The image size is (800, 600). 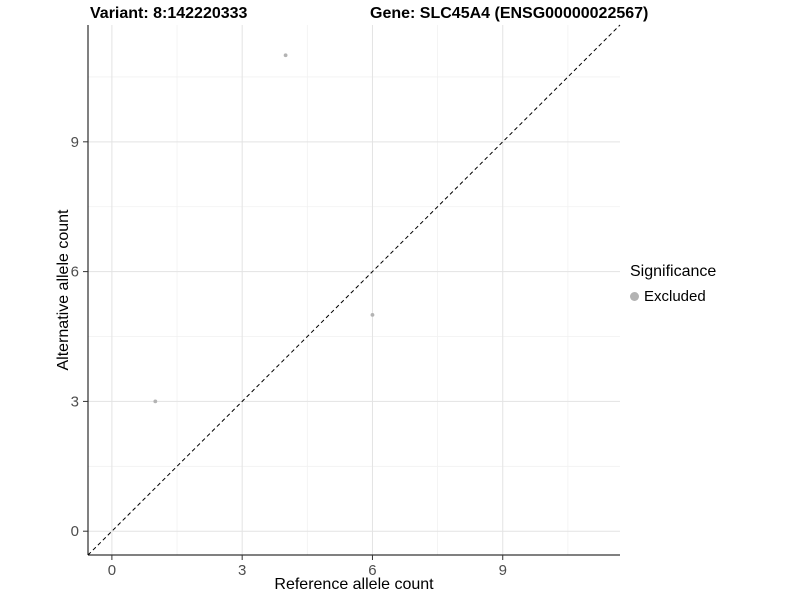 I want to click on excluded-point-icon, so click(x=634, y=296).